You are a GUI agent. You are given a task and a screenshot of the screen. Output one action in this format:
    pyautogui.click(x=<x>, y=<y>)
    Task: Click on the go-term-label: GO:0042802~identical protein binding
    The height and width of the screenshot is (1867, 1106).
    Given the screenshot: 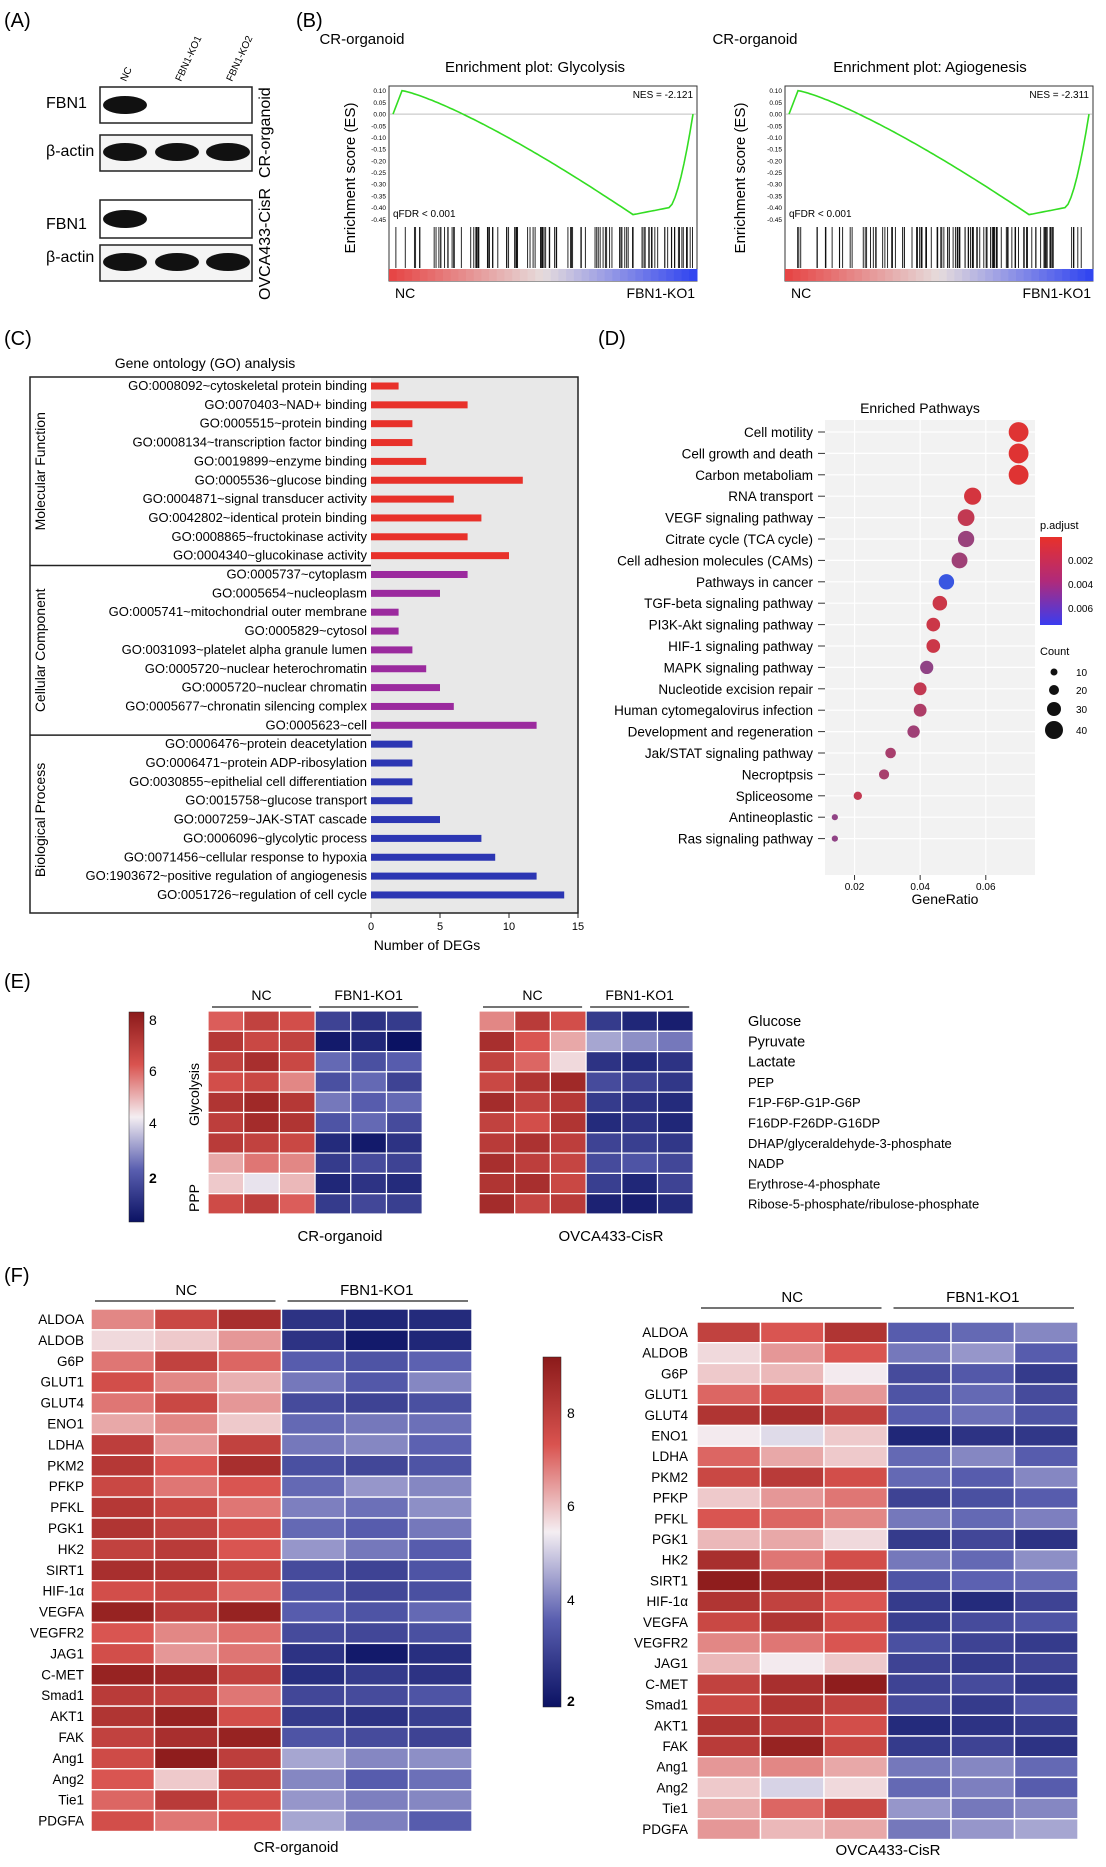 What is the action you would take?
    pyautogui.click(x=257, y=517)
    